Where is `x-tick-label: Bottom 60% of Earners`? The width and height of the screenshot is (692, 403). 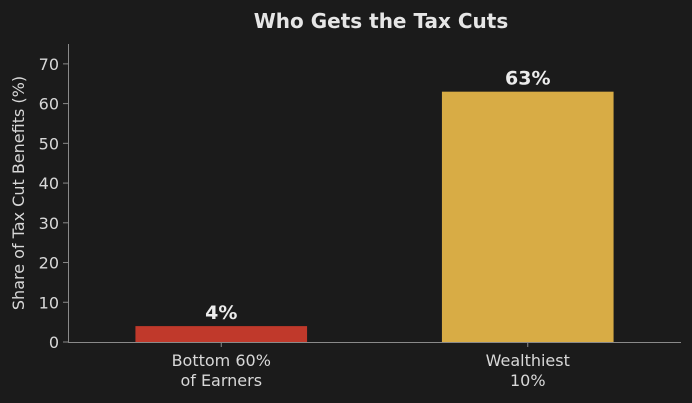 x-tick-label: Bottom 60% of Earners is located at coordinates (221, 370).